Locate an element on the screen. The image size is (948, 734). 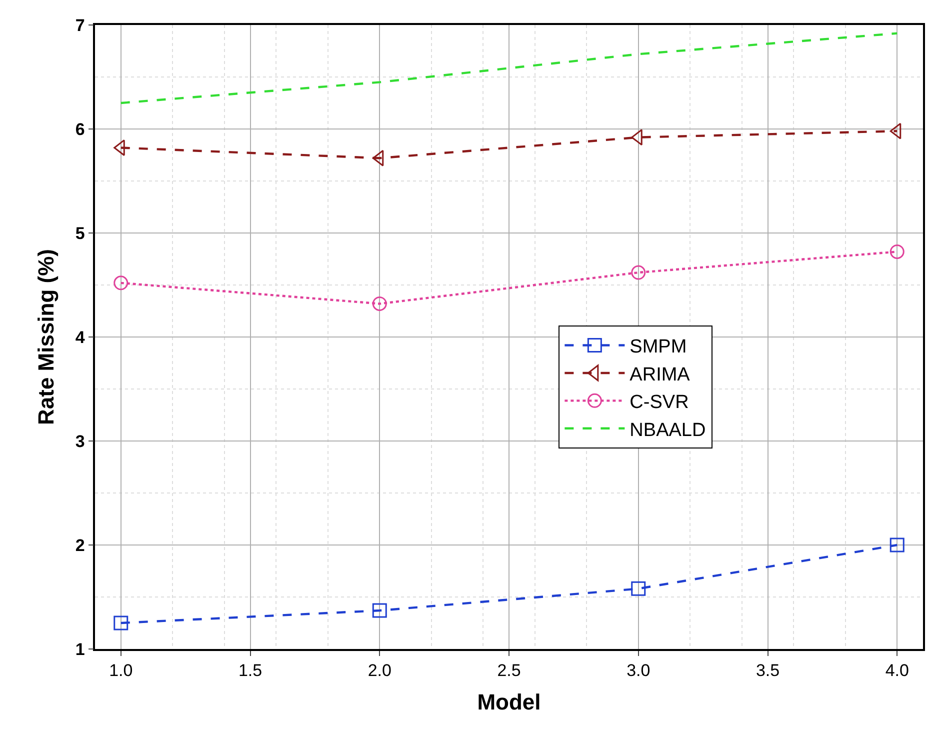
x-tick-label: 2.5 is located at coordinates (509, 670).